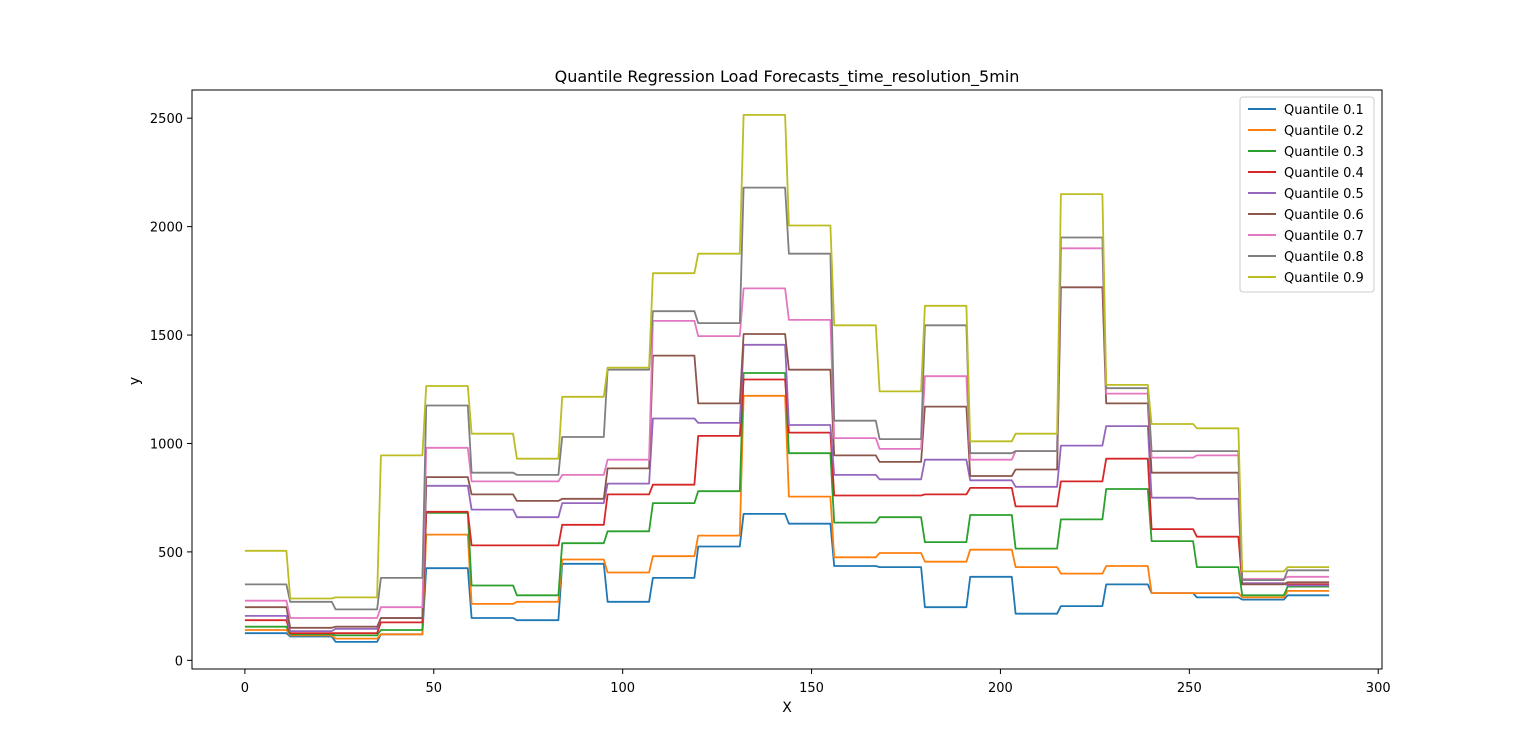  Describe the element at coordinates (787, 708) in the screenshot. I see `x-axis-title: X` at that location.